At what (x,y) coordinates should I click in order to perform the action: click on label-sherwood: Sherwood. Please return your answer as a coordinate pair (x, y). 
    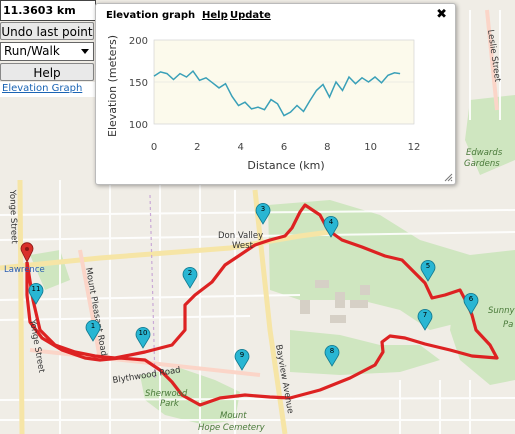
    Looking at the image, I should click on (166, 394).